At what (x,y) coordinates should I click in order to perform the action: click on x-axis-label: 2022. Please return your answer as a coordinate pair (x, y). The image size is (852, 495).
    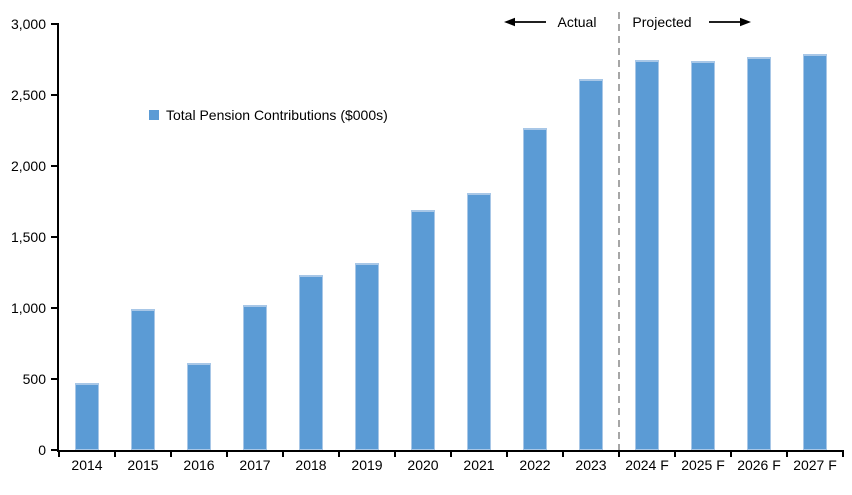
    Looking at the image, I should click on (535, 465).